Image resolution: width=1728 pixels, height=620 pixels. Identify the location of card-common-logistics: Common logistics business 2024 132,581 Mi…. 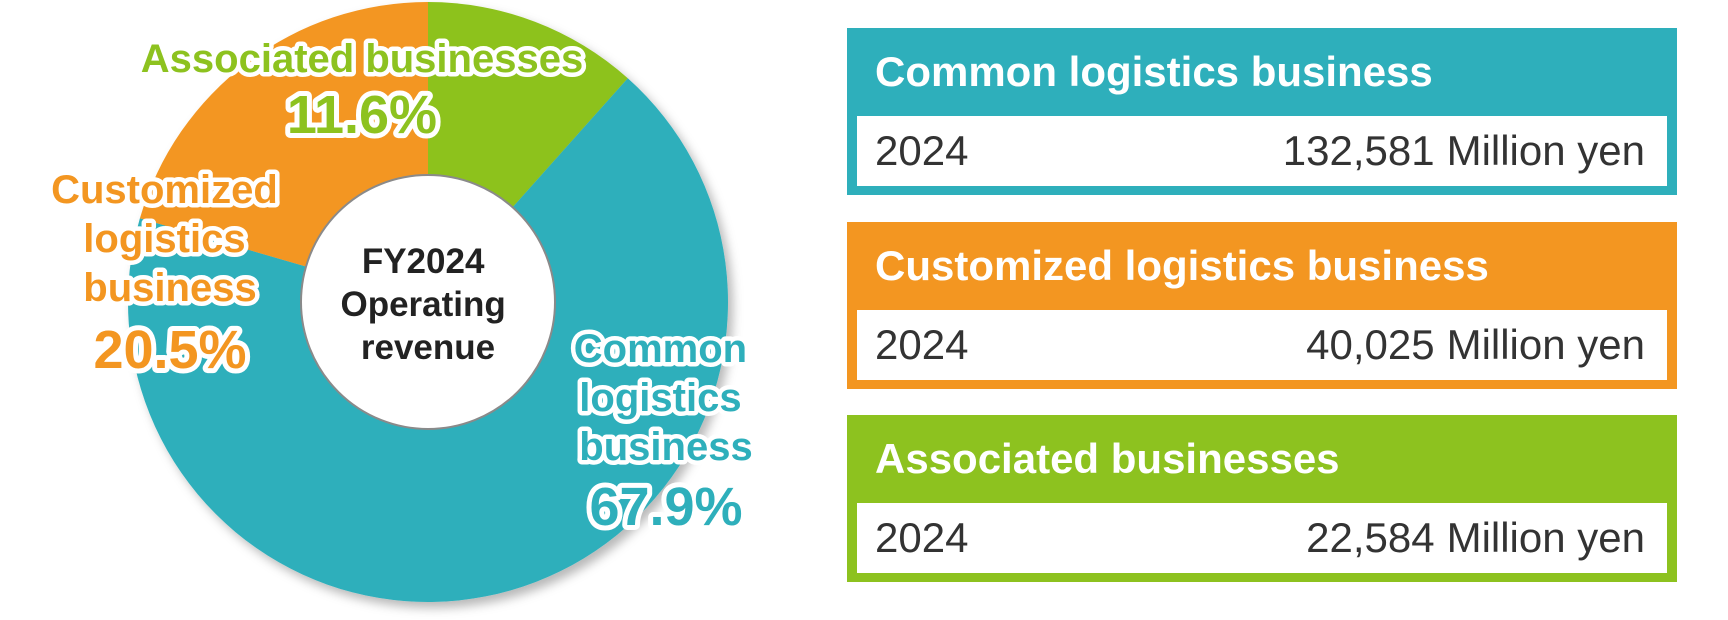
(1262, 111).